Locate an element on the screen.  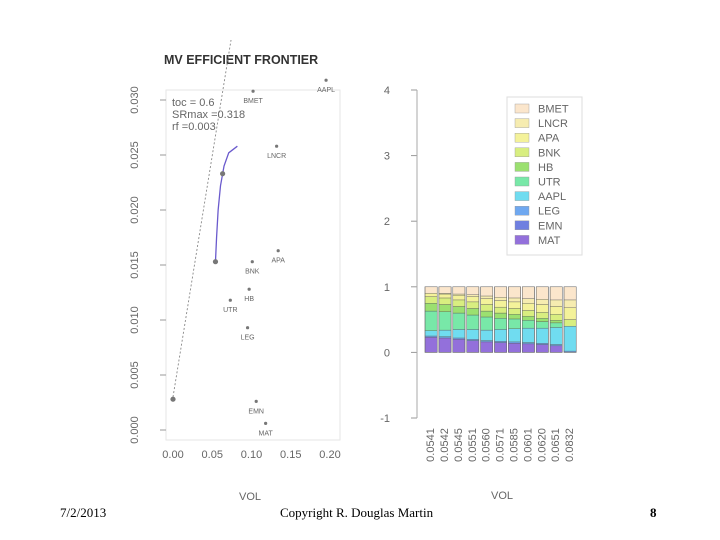
y-tick-label: 0.020 is located at coordinates (135, 210).